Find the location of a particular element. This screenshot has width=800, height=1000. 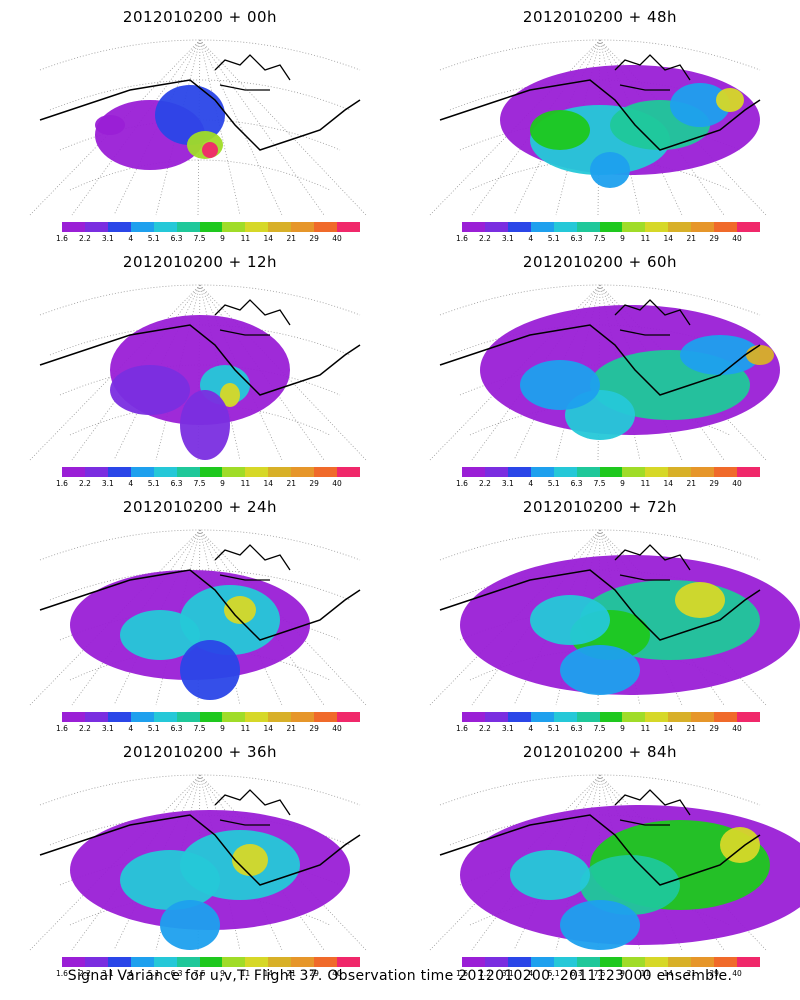

colorbar-label: 1.6 is located at coordinates (62, 728).